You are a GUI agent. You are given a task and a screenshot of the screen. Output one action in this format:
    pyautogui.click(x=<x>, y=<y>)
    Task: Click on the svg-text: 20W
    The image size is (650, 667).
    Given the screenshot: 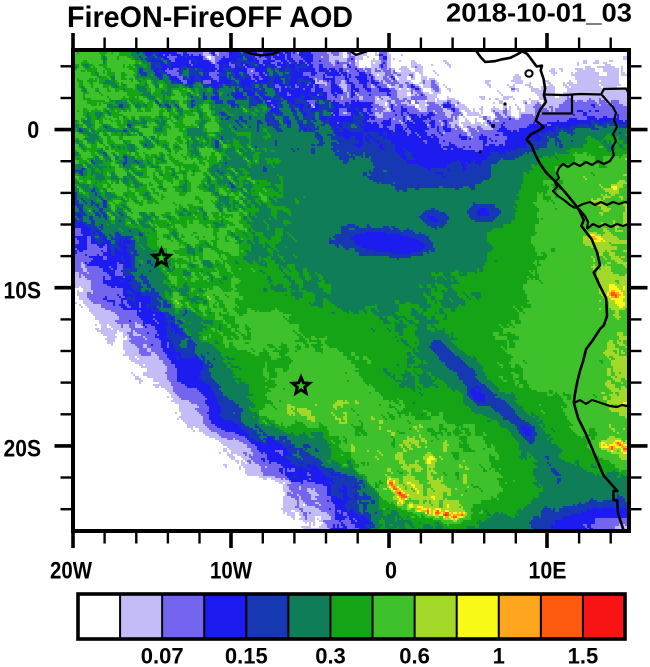 What is the action you would take?
    pyautogui.click(x=71, y=570)
    